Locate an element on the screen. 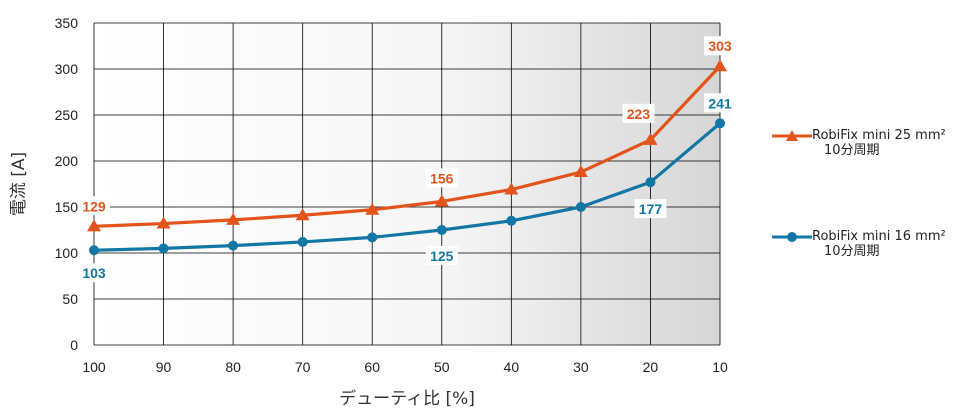 This screenshot has height=414, width=968. x-tick-label: 80 is located at coordinates (233, 367).